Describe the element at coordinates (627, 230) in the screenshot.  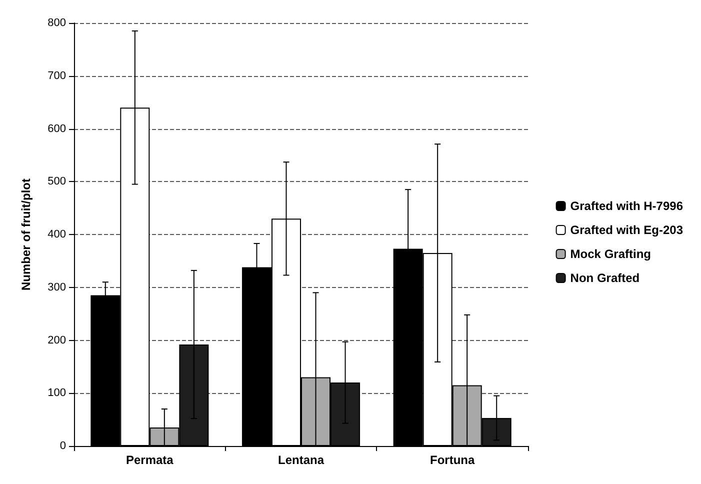
I see `legend-label: Grafted with Eg-203` at that location.